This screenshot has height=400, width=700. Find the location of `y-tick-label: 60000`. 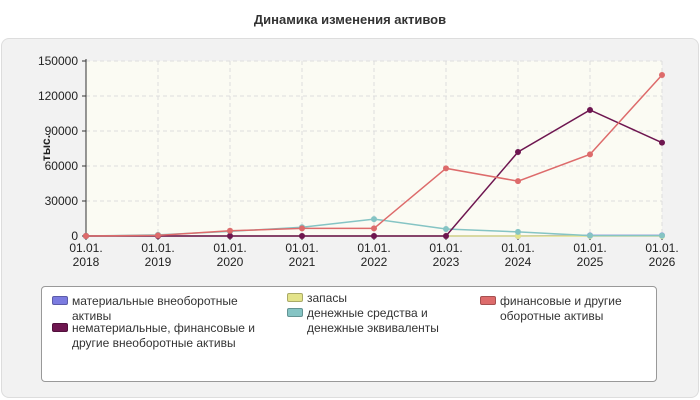

y-tick-label: 60000 is located at coordinates (62, 166).